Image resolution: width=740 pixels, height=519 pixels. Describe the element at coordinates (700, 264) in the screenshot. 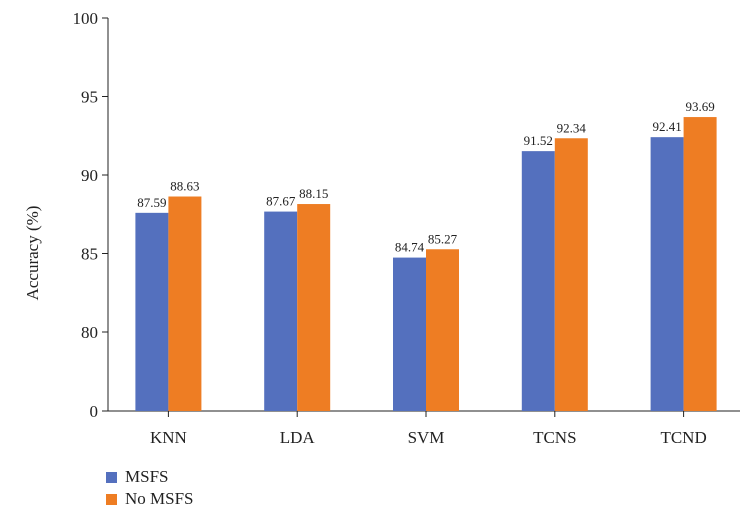

I see `bar-tcnd-no-msfs` at that location.